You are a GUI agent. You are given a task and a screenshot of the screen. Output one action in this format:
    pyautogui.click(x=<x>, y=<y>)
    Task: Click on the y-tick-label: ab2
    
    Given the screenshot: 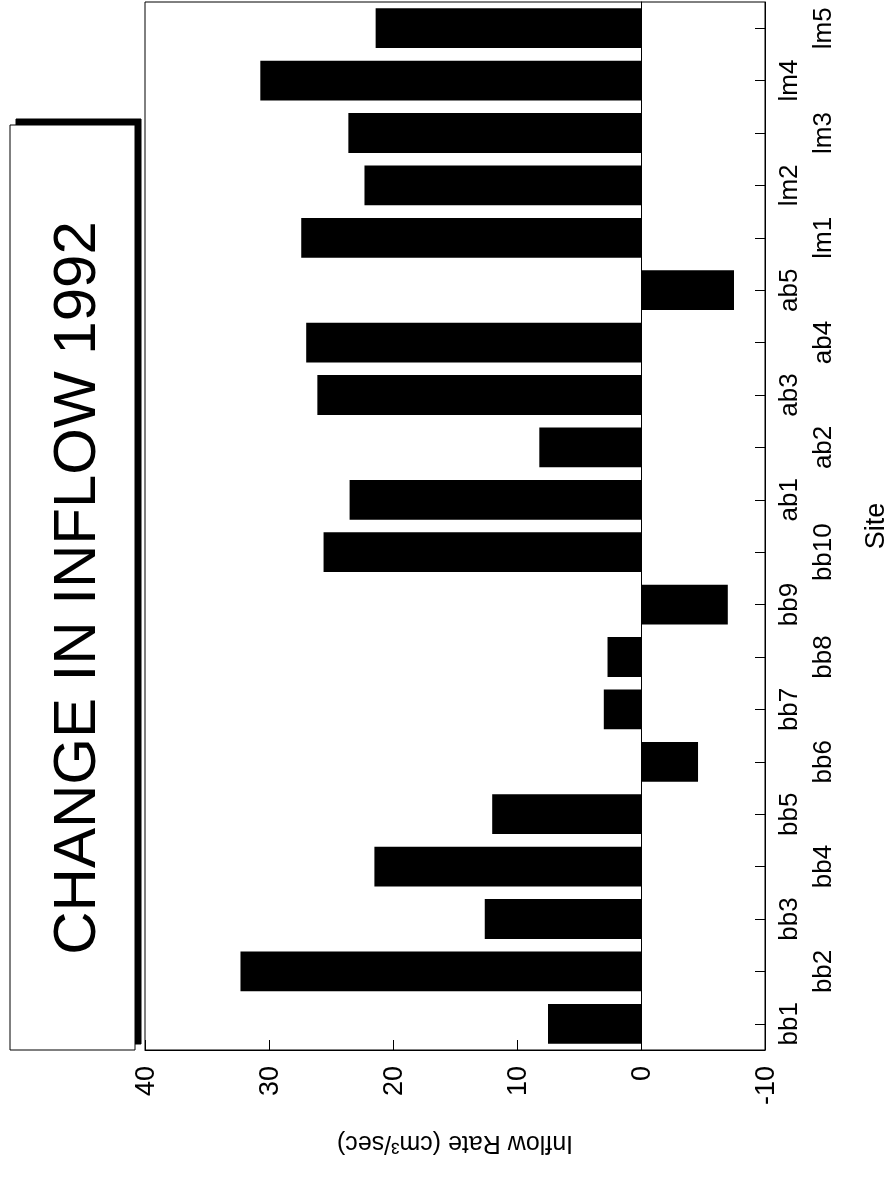 What is the action you would take?
    pyautogui.click(x=822, y=447)
    